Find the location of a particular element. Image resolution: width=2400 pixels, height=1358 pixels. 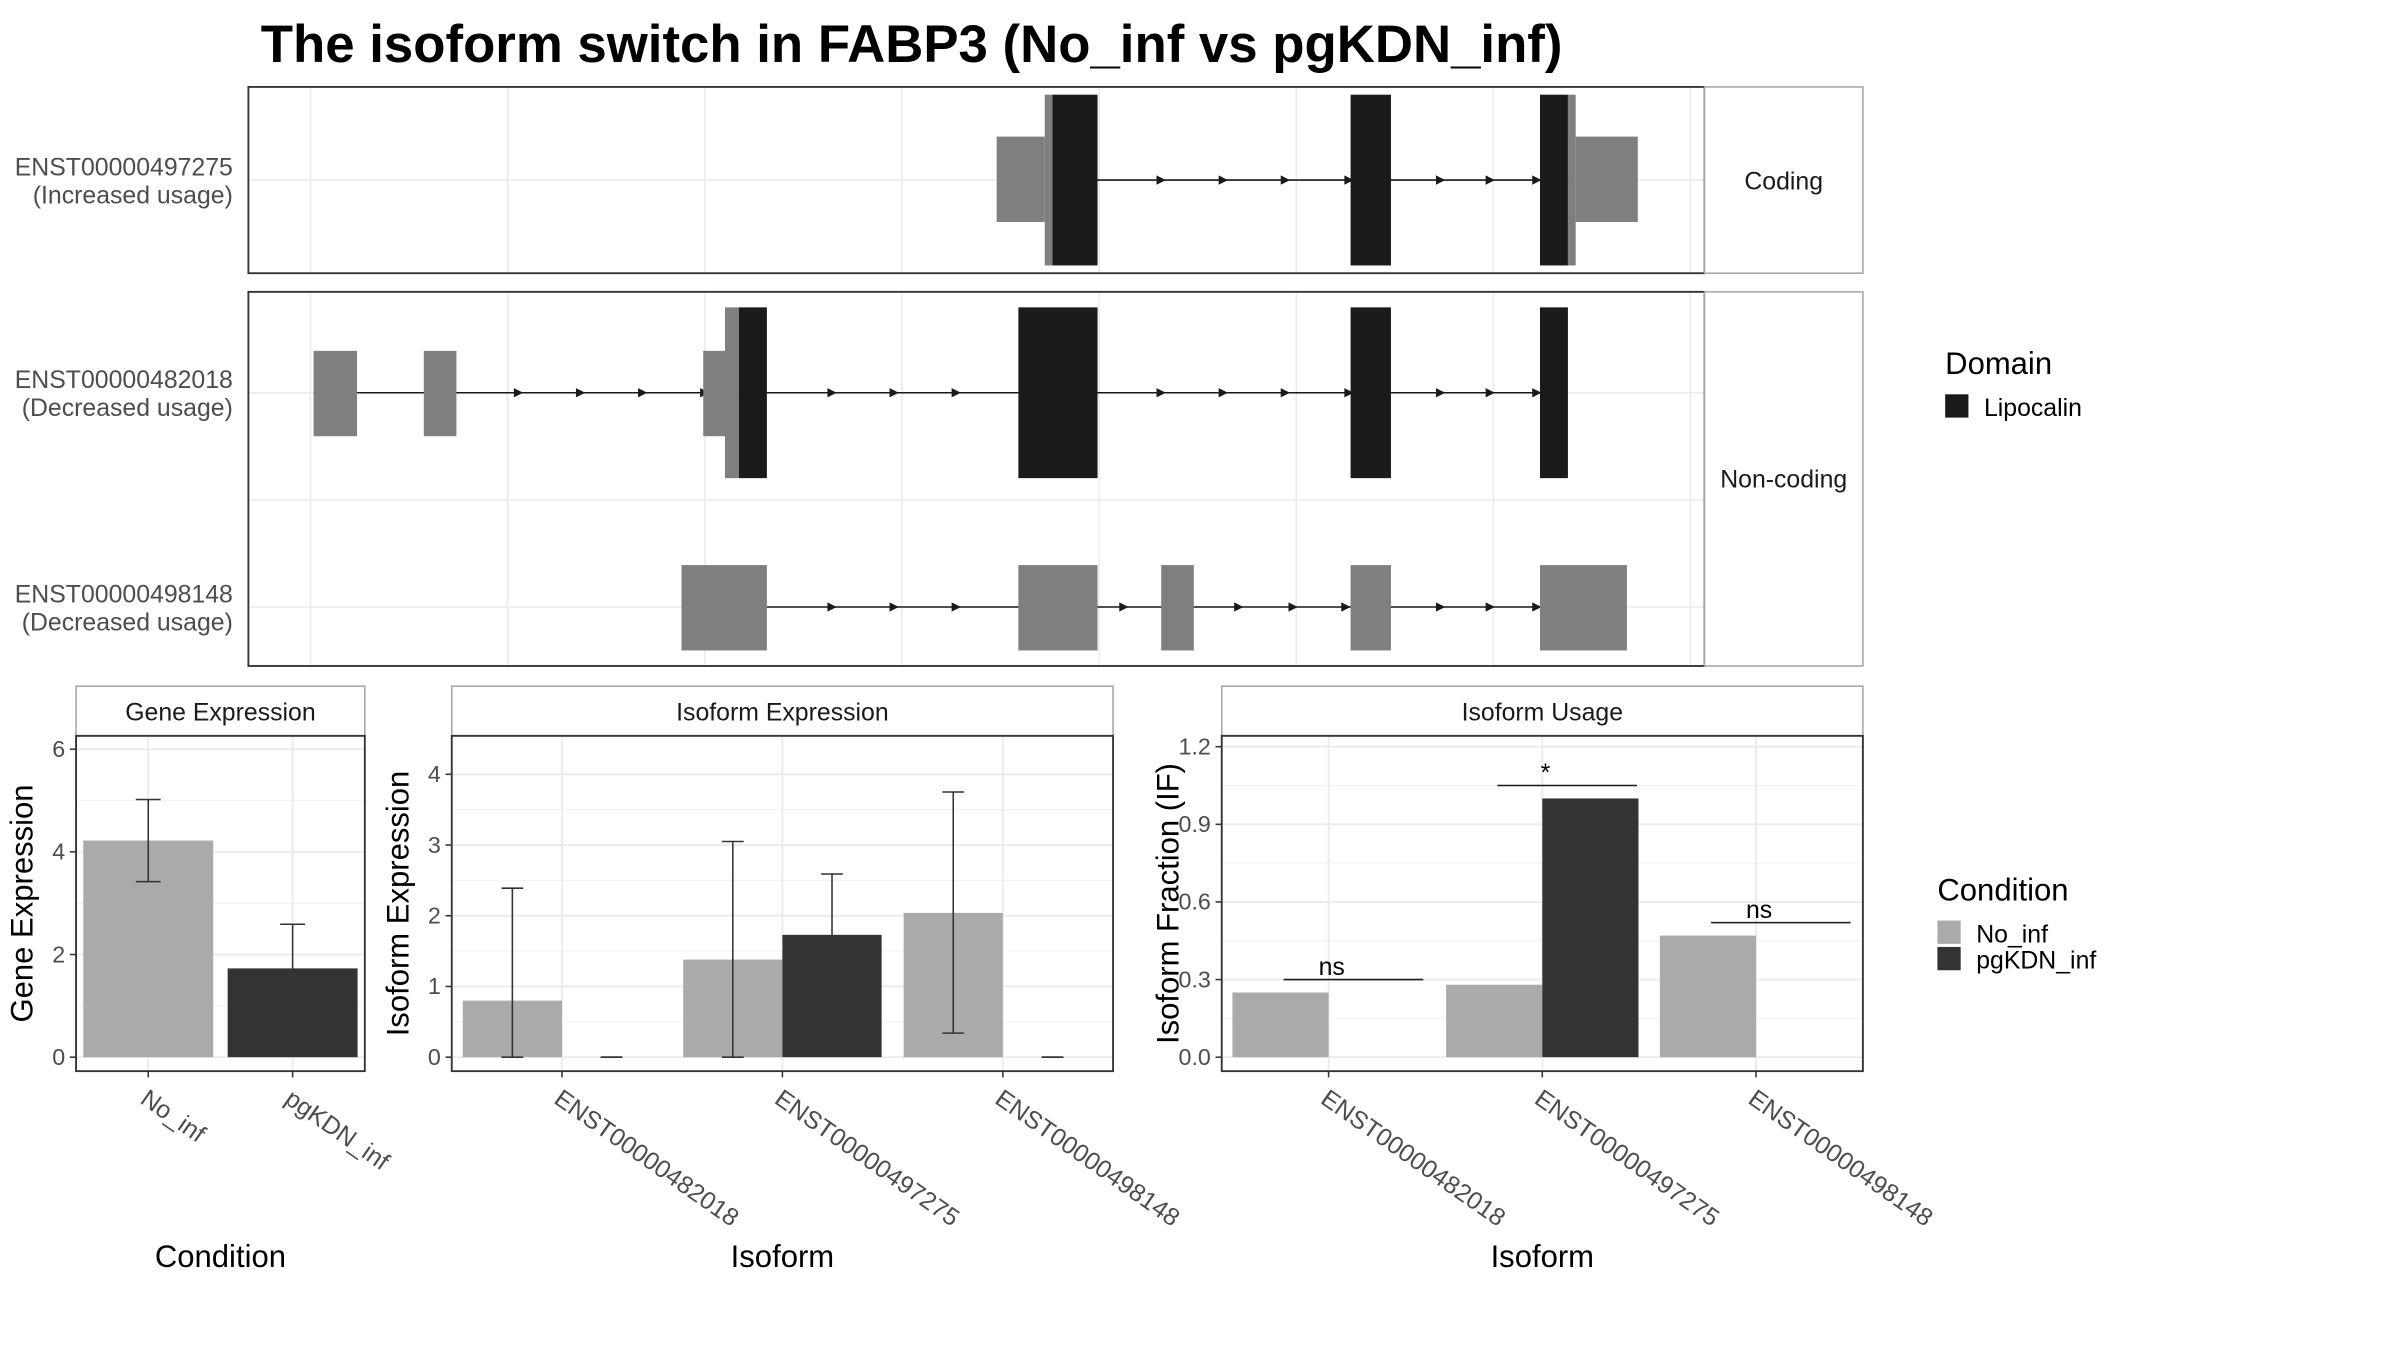

condition-legend-label: pgKDN_inf is located at coordinates (2036, 961).